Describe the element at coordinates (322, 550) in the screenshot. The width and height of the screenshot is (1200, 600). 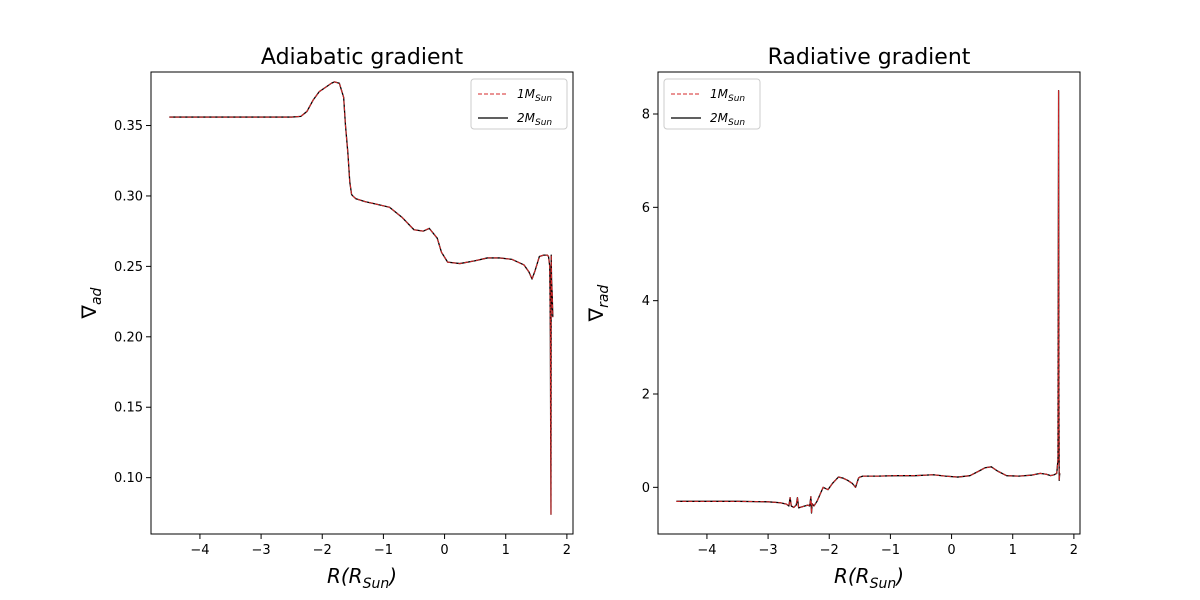
I see `adiabatic-x-tick-label: −2` at that location.